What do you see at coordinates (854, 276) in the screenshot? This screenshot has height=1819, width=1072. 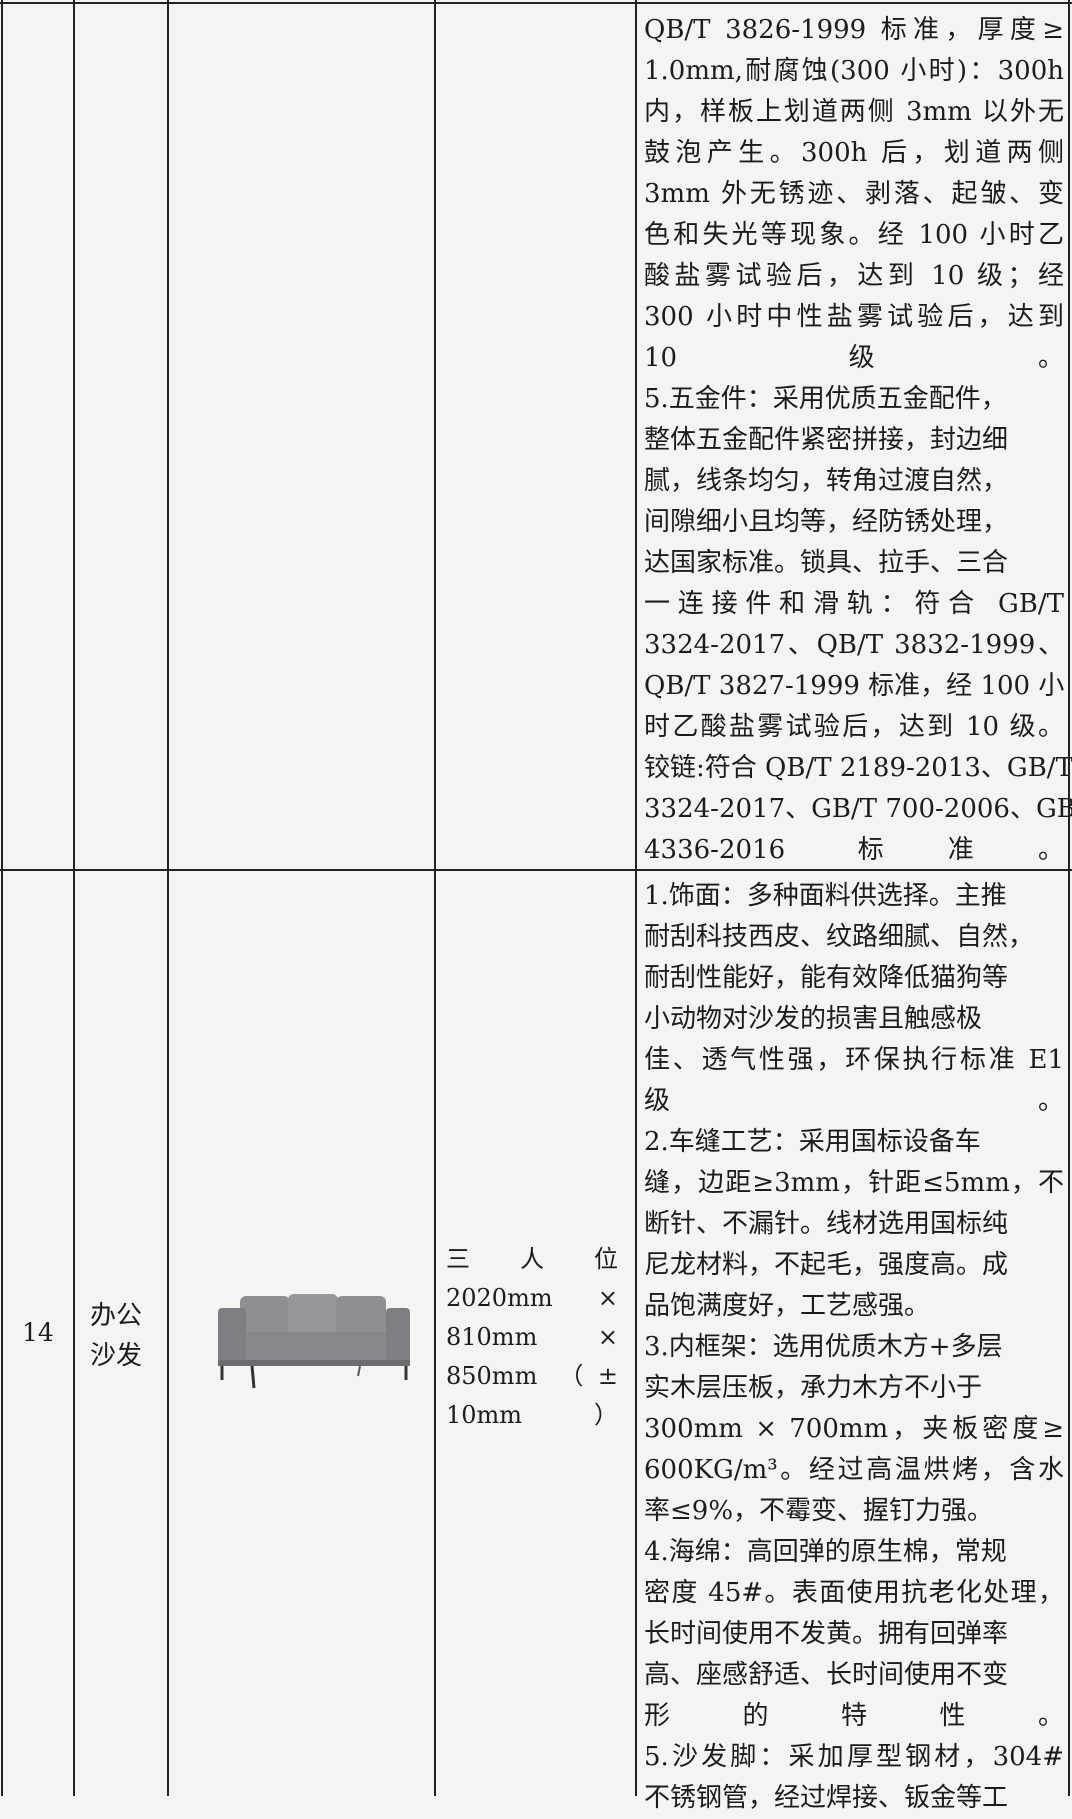 I see `text-line: 酸盐雾试验后，达到 10 级；经` at bounding box center [854, 276].